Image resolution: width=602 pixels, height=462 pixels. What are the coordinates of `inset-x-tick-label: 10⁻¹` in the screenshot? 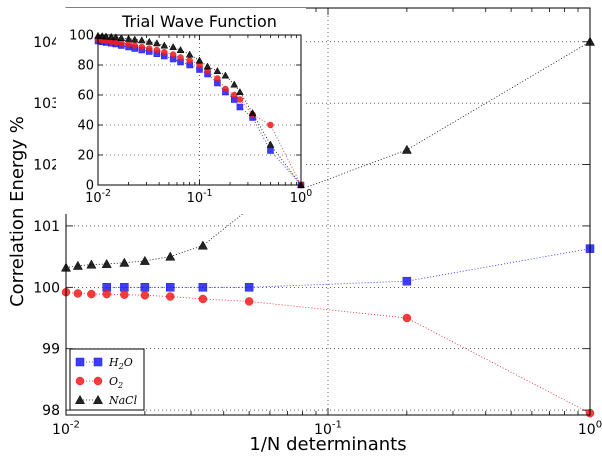 It's located at (200, 197).